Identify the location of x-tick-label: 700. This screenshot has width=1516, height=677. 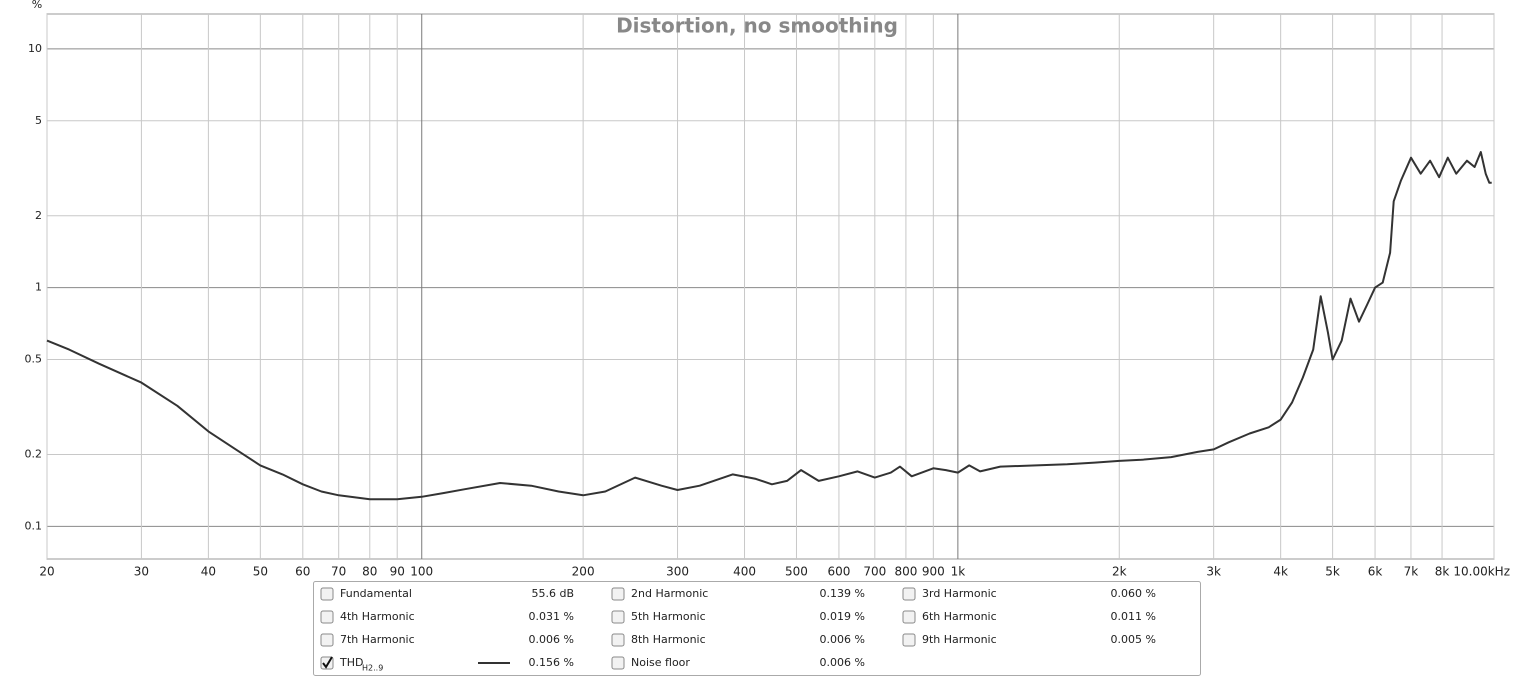
(874, 572).